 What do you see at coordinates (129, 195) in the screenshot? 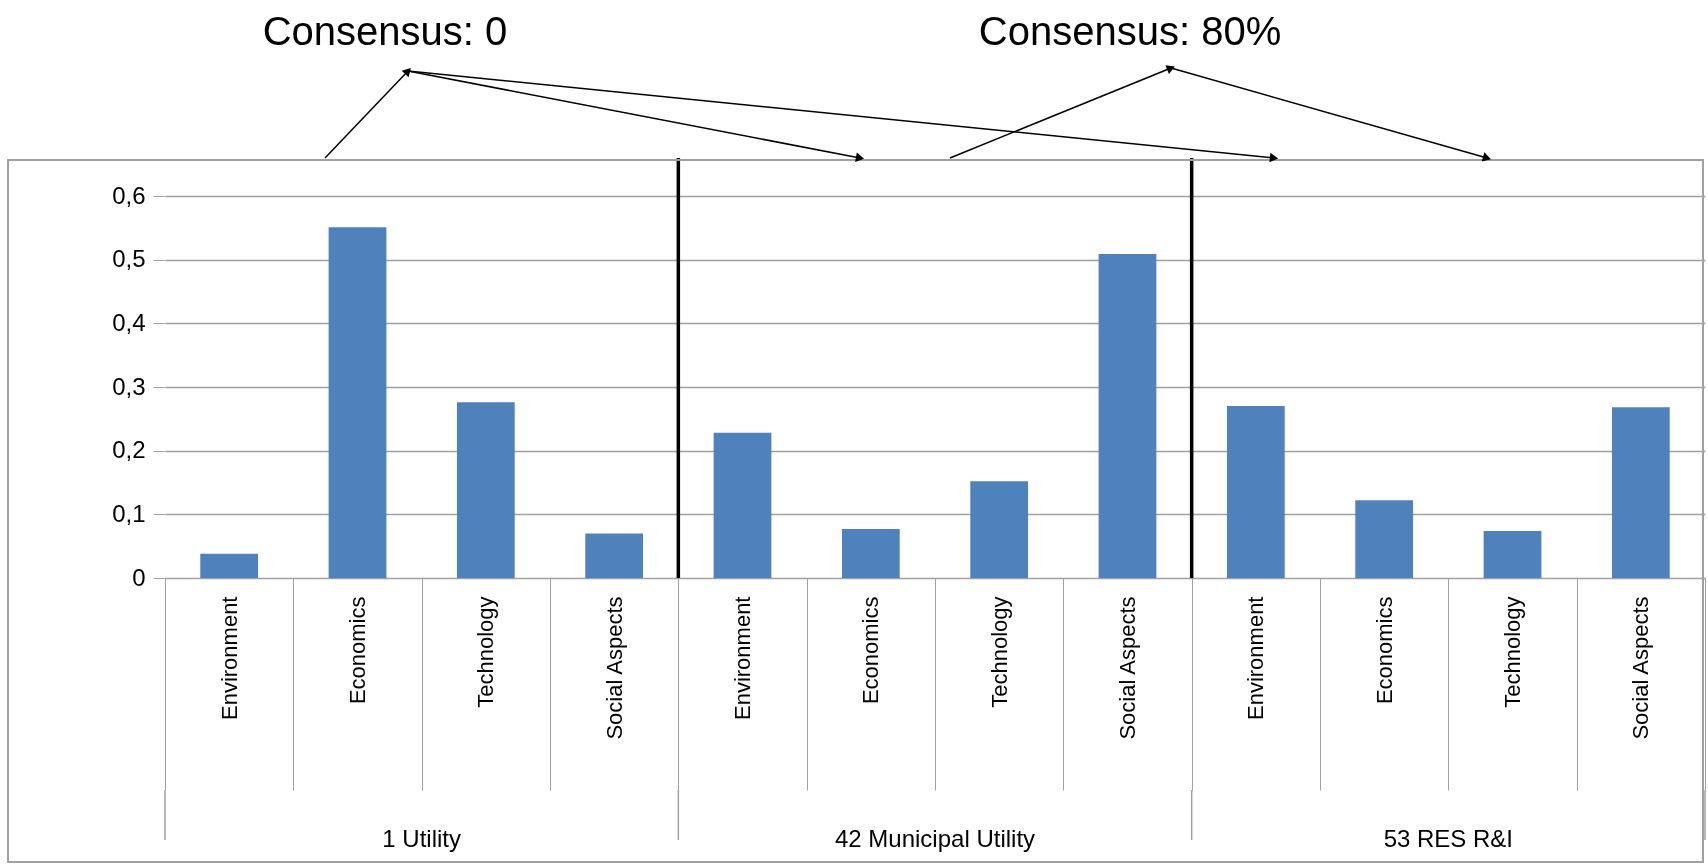
I see `y-tick-label: 0,6` at bounding box center [129, 195].